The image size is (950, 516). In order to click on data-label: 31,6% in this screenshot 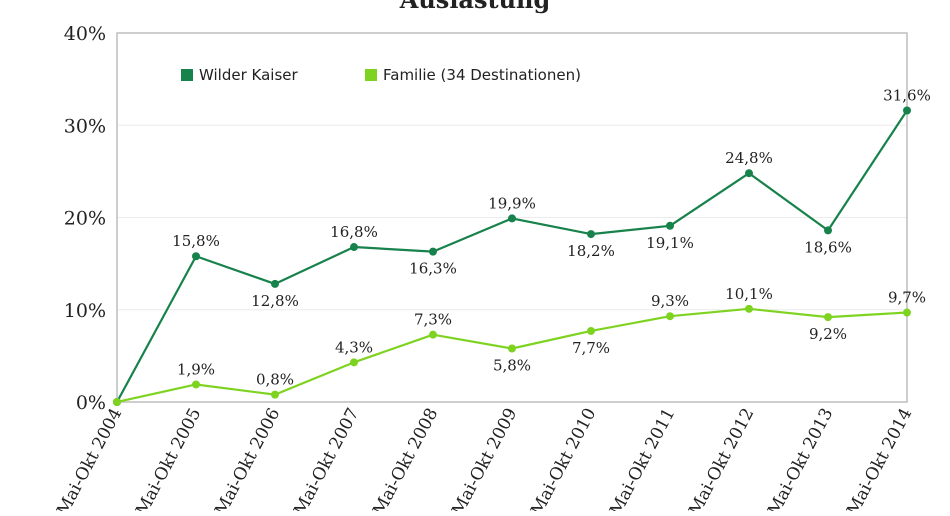, I will do `click(907, 95)`.